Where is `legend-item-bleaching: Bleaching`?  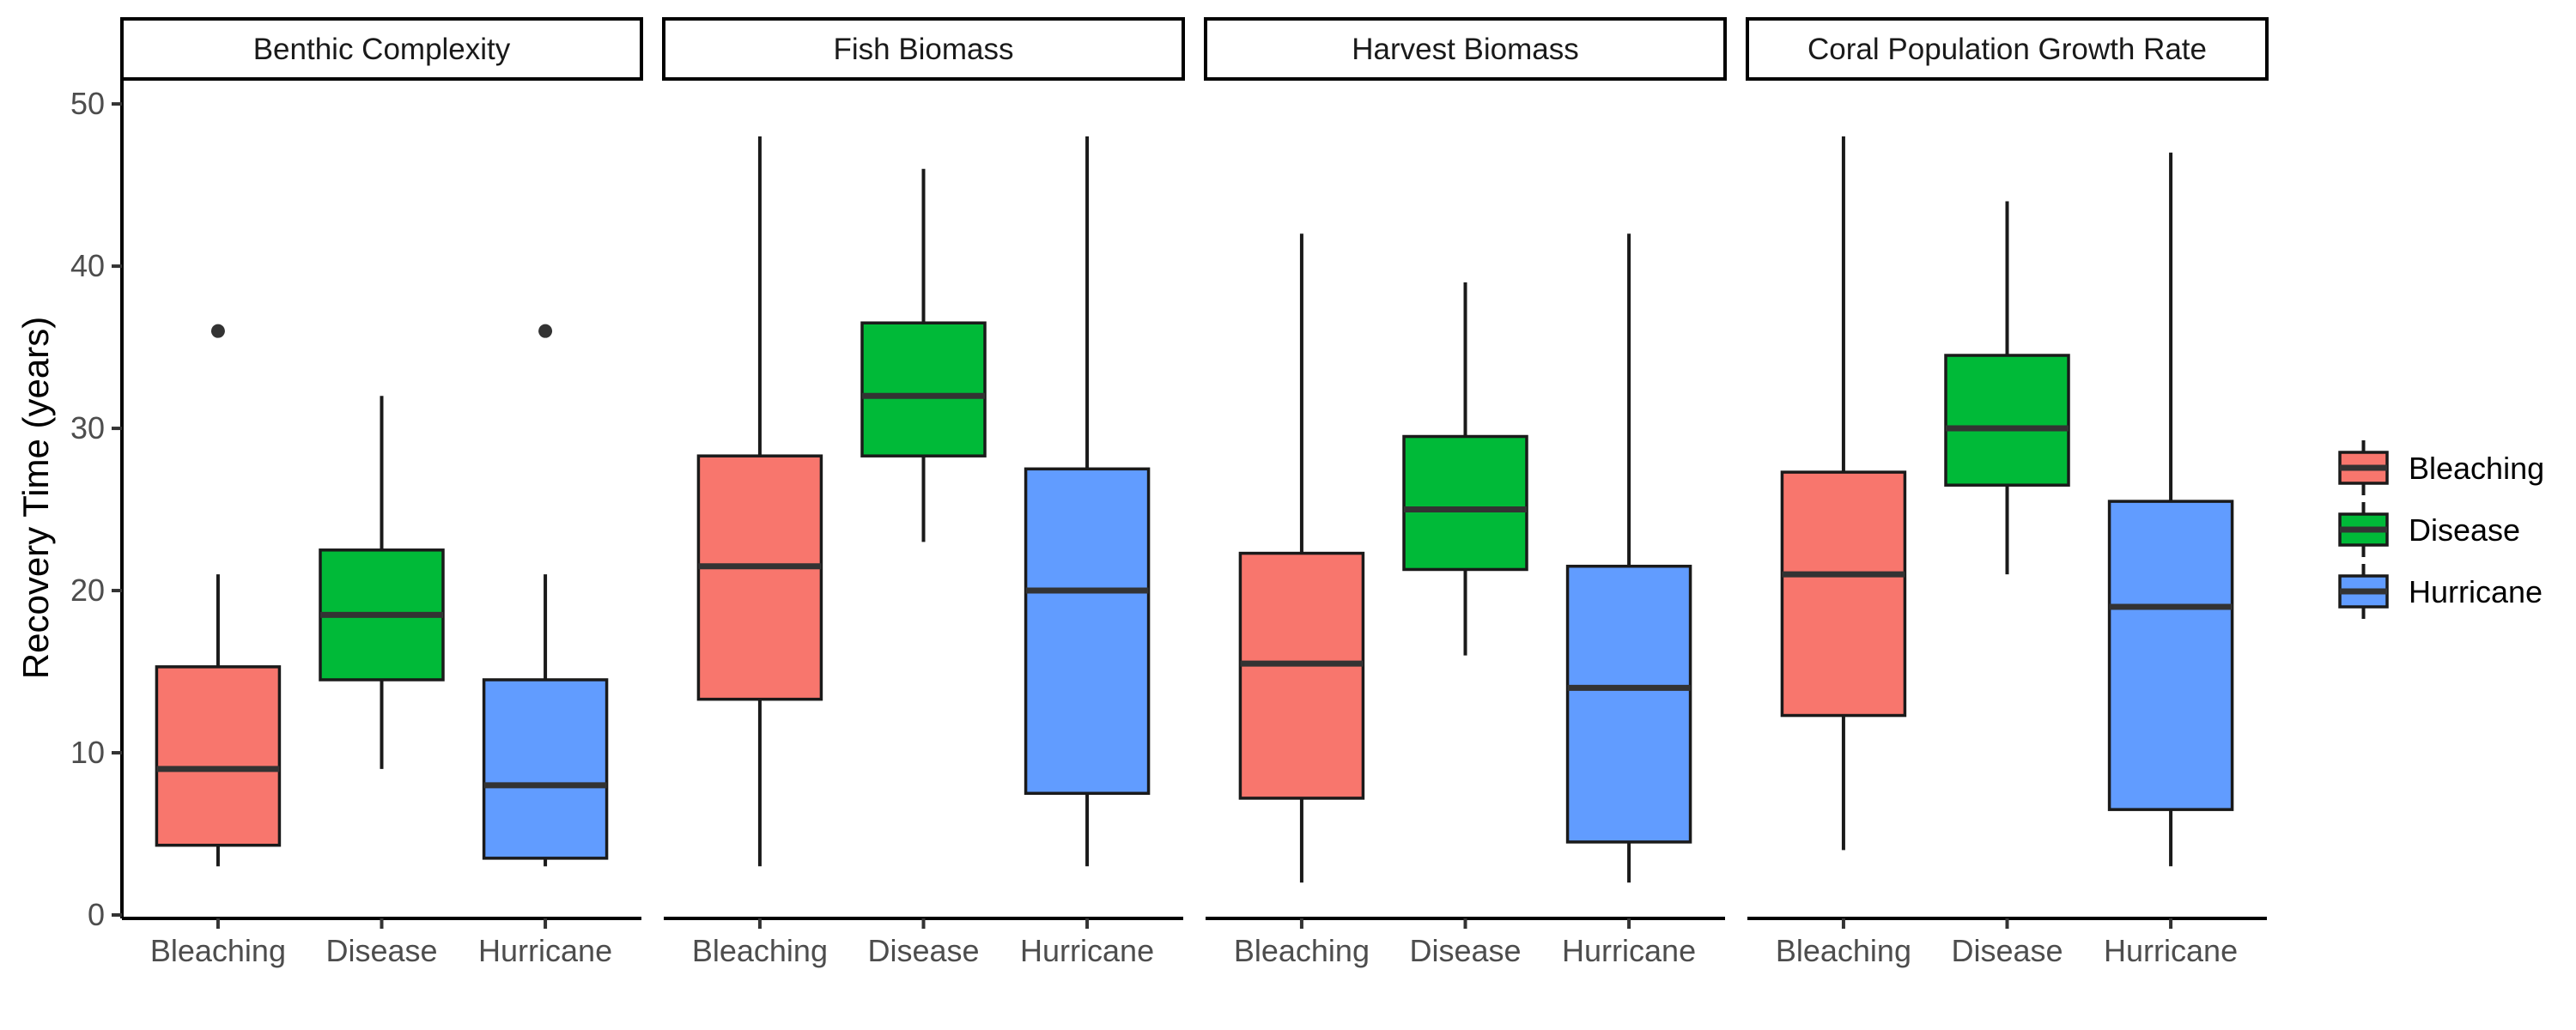 legend-item-bleaching: Bleaching is located at coordinates (2441, 467).